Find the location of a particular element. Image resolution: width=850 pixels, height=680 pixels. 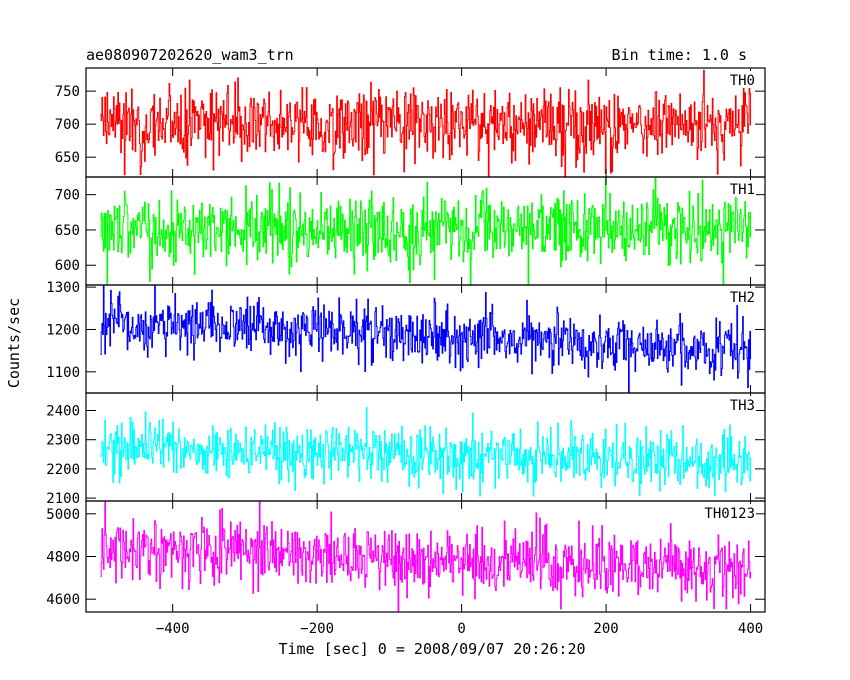

y-tick-label: 2200 is located at coordinates (63, 470).